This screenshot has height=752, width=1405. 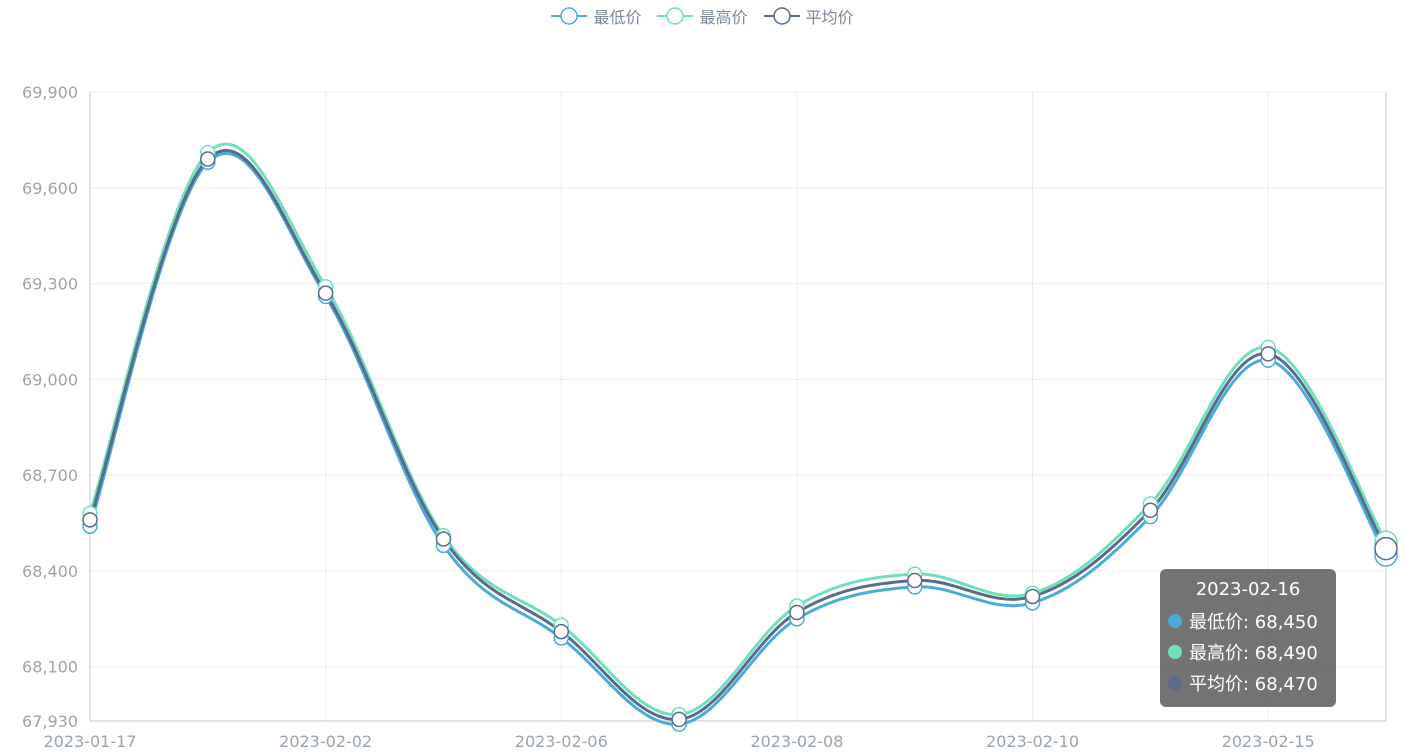 I want to click on y-tick-label: 68,100, so click(x=50, y=667).